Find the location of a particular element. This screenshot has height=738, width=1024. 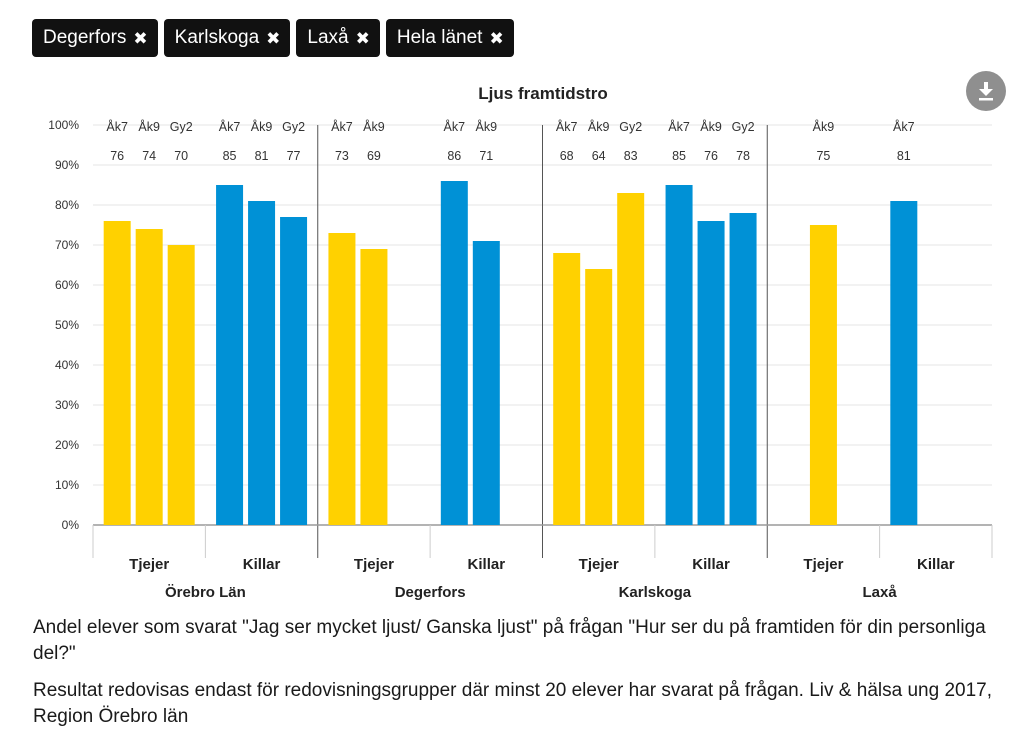

filter-chip-karlskoga: Karlskoga ✖ is located at coordinates (227, 38).